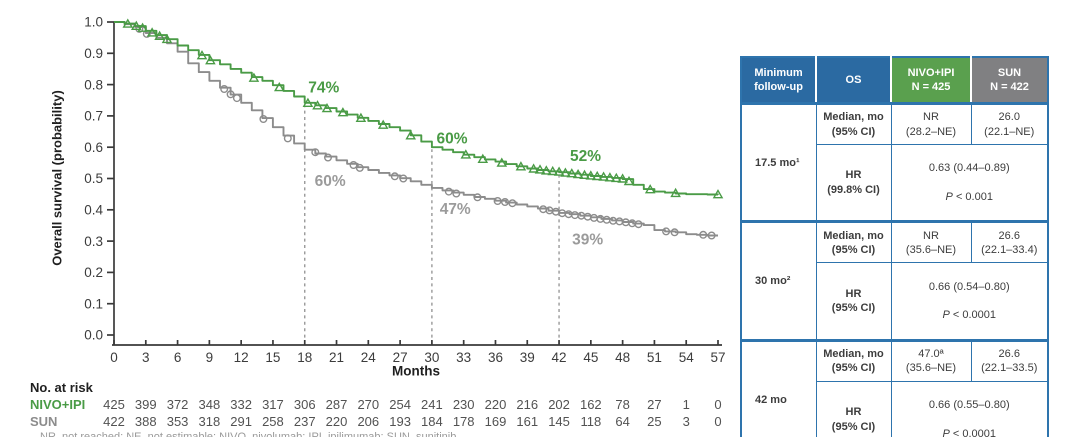 Image resolution: width=1080 pixels, height=437 pixels. What do you see at coordinates (463, 421) in the screenshot?
I see `at-risk-value: 178` at bounding box center [463, 421].